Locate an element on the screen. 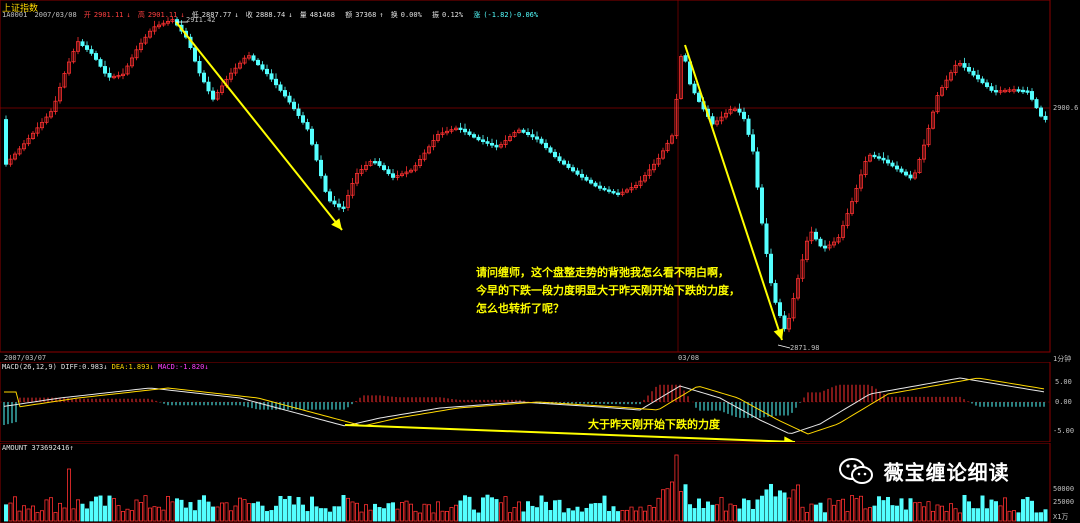 Image resolution: width=1080 pixels, height=523 pixels. high-value: 2901.11 is located at coordinates (162, 15).